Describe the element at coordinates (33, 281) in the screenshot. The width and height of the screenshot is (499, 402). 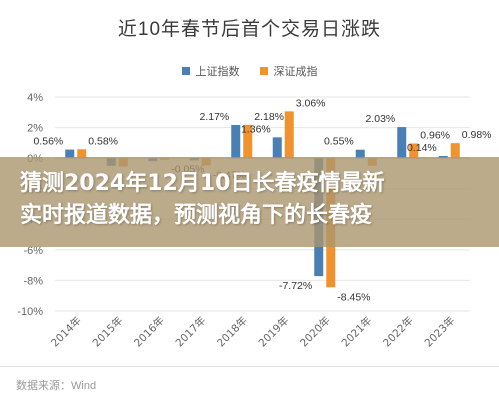
I see `y-tick-label: -8%` at that location.